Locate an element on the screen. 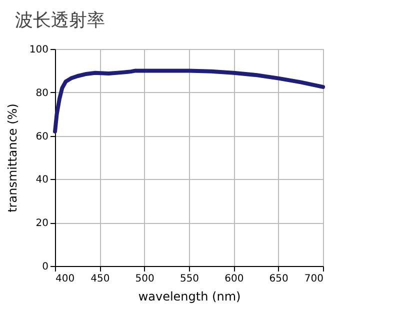 The height and width of the screenshot is (336, 401). x-tick-label: 500 is located at coordinates (144, 279).